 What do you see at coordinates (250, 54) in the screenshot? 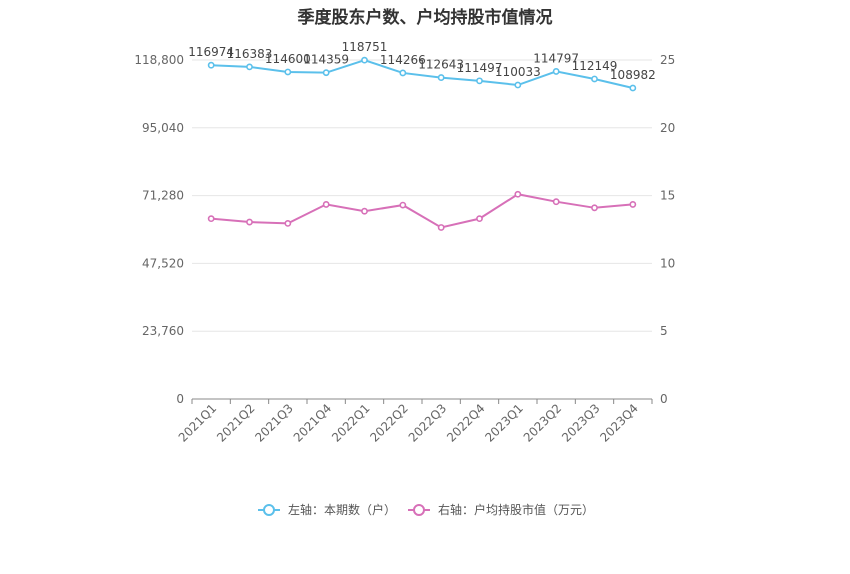
I see `data-label: 116383` at bounding box center [250, 54].